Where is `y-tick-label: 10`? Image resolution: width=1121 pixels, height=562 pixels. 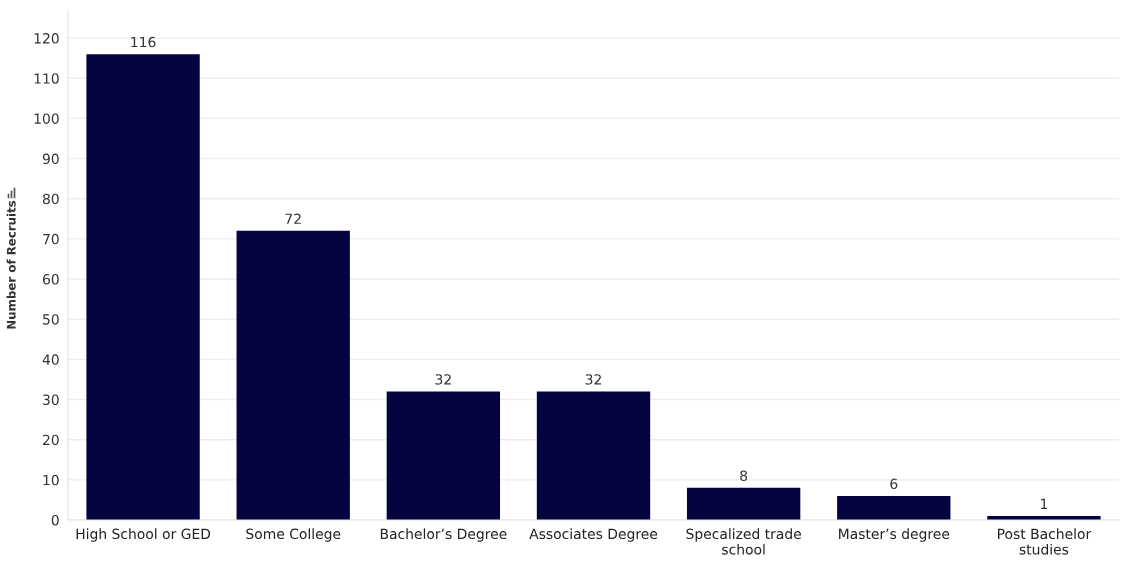 y-tick-label: 10 is located at coordinates (51, 480).